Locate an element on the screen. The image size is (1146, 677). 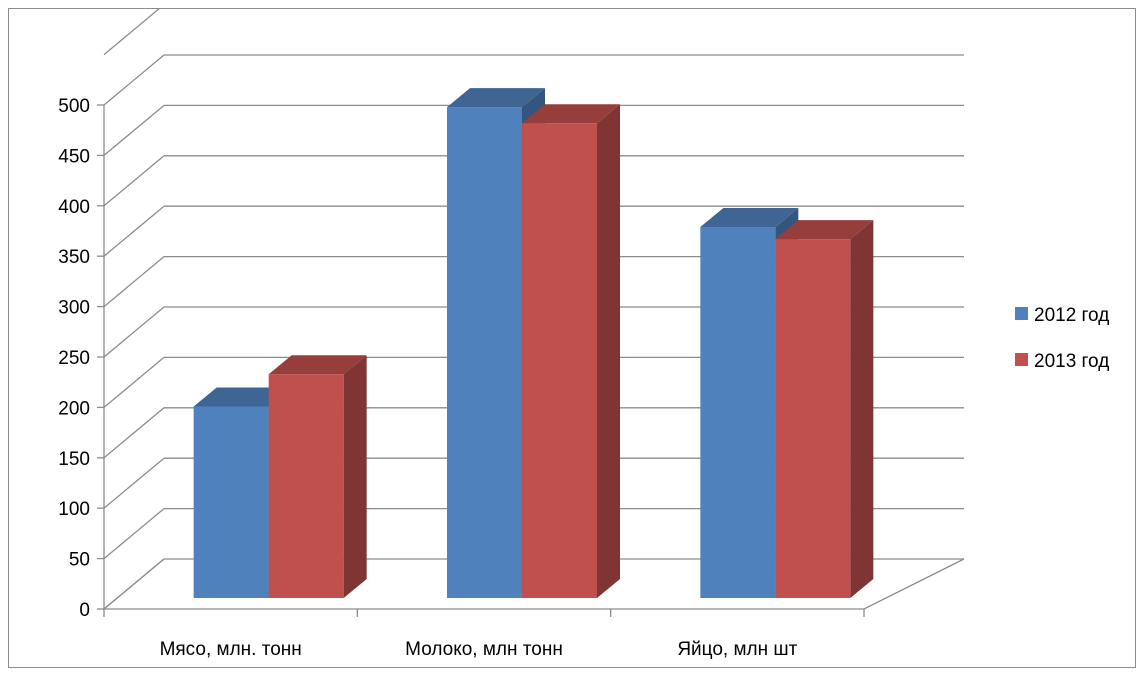
x-category-label: Яйцо, млн шт is located at coordinates (737, 649).